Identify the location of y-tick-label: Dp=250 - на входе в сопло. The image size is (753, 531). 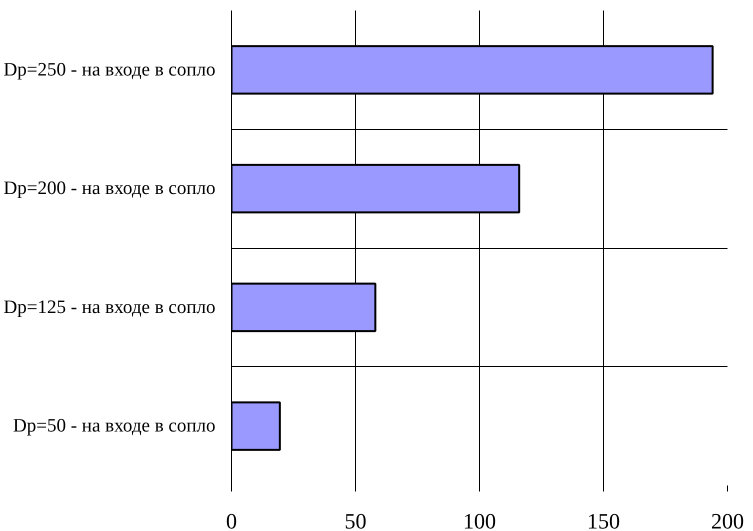
(110, 69).